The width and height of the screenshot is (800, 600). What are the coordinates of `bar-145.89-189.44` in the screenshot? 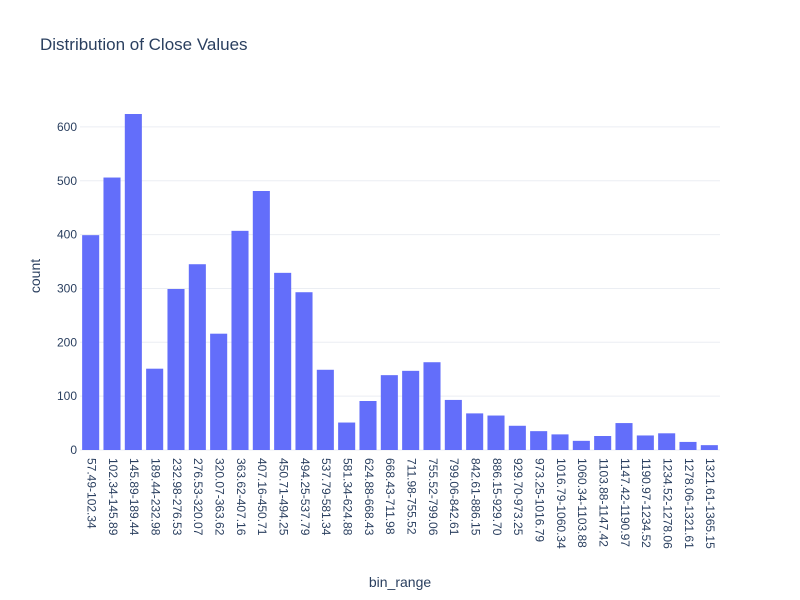 It's located at (133, 282).